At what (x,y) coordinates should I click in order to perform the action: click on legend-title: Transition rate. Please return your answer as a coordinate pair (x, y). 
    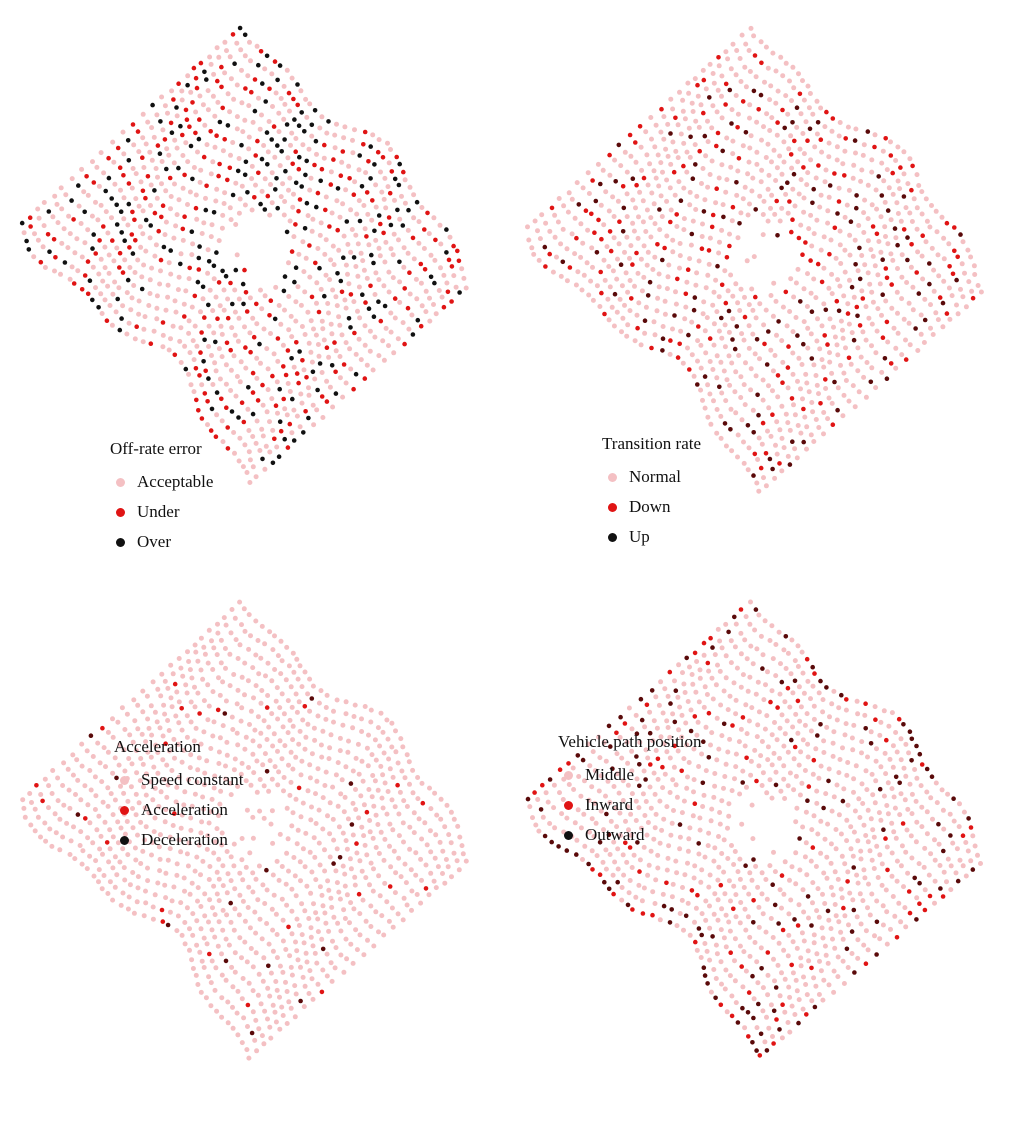
    Looking at the image, I should click on (652, 443).